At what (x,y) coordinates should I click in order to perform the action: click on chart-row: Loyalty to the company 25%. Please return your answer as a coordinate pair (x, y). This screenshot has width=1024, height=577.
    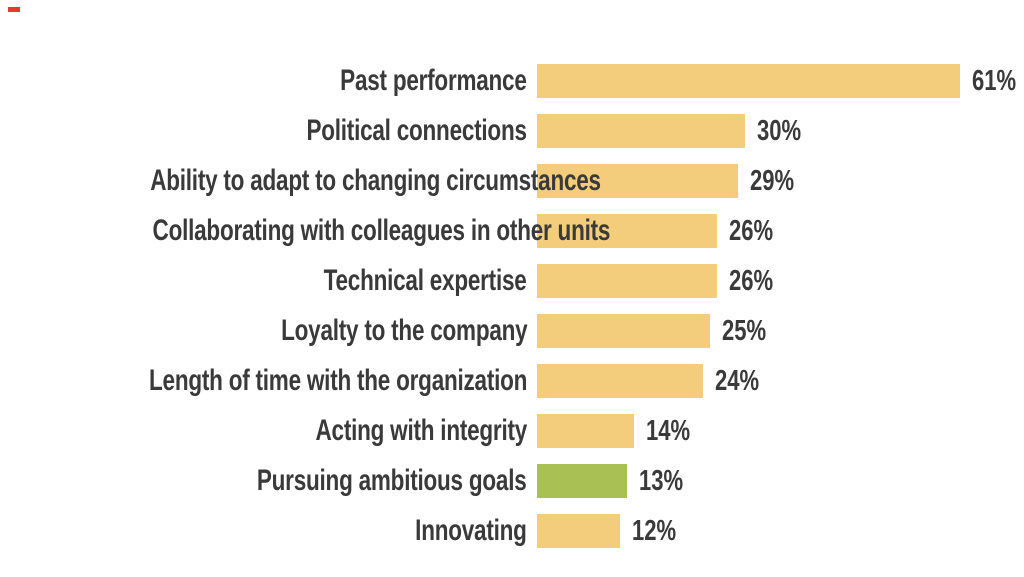
    Looking at the image, I should click on (512, 331).